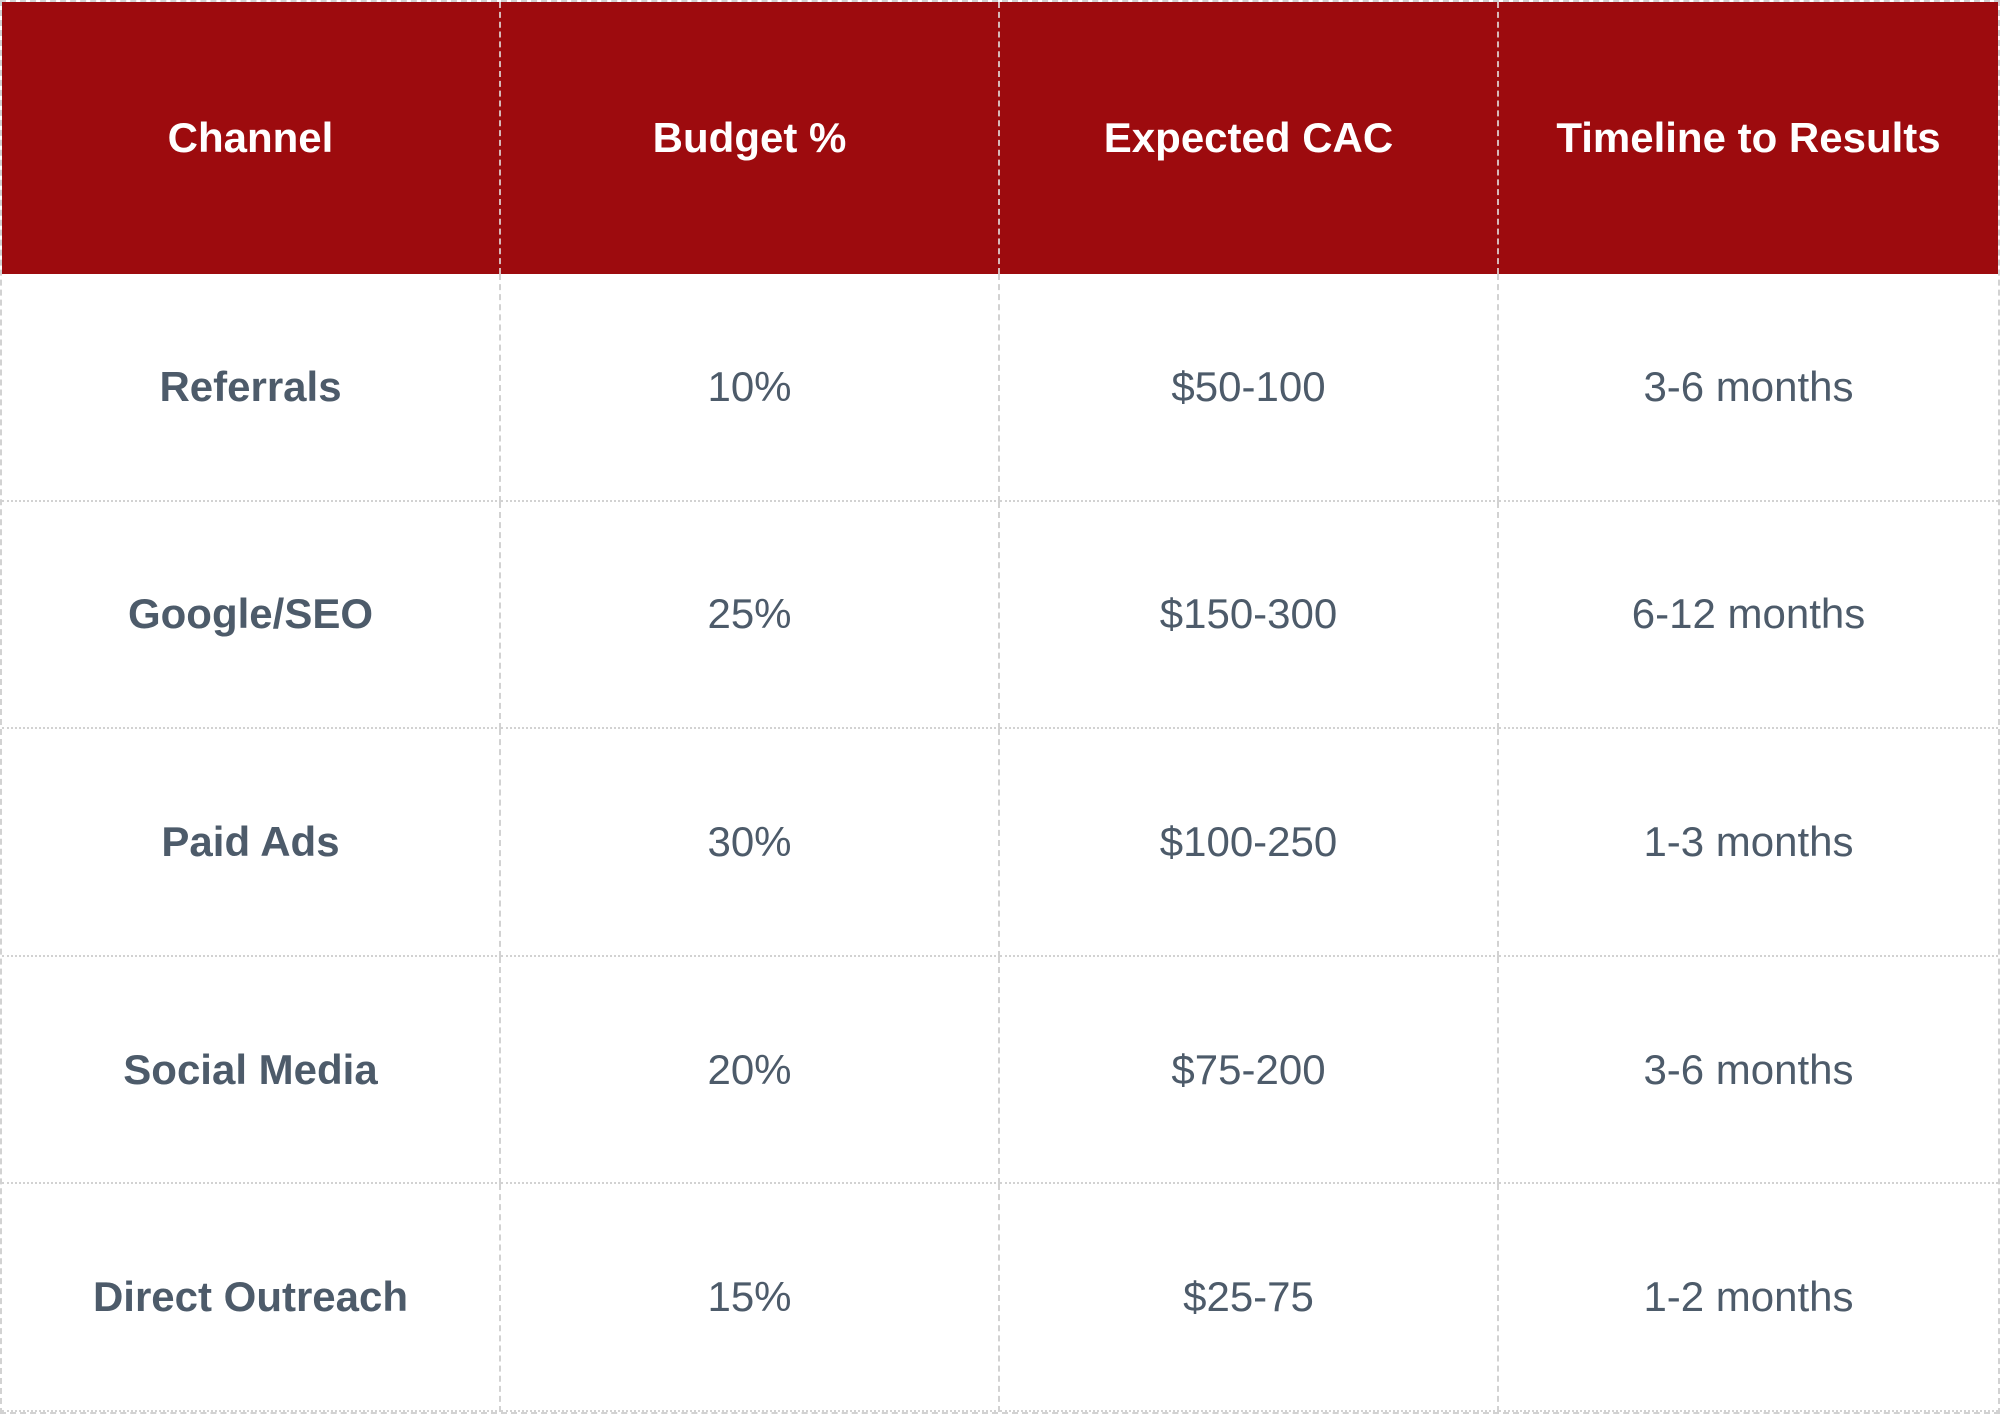  I want to click on column-header-budget: Budget %, so click(750, 138).